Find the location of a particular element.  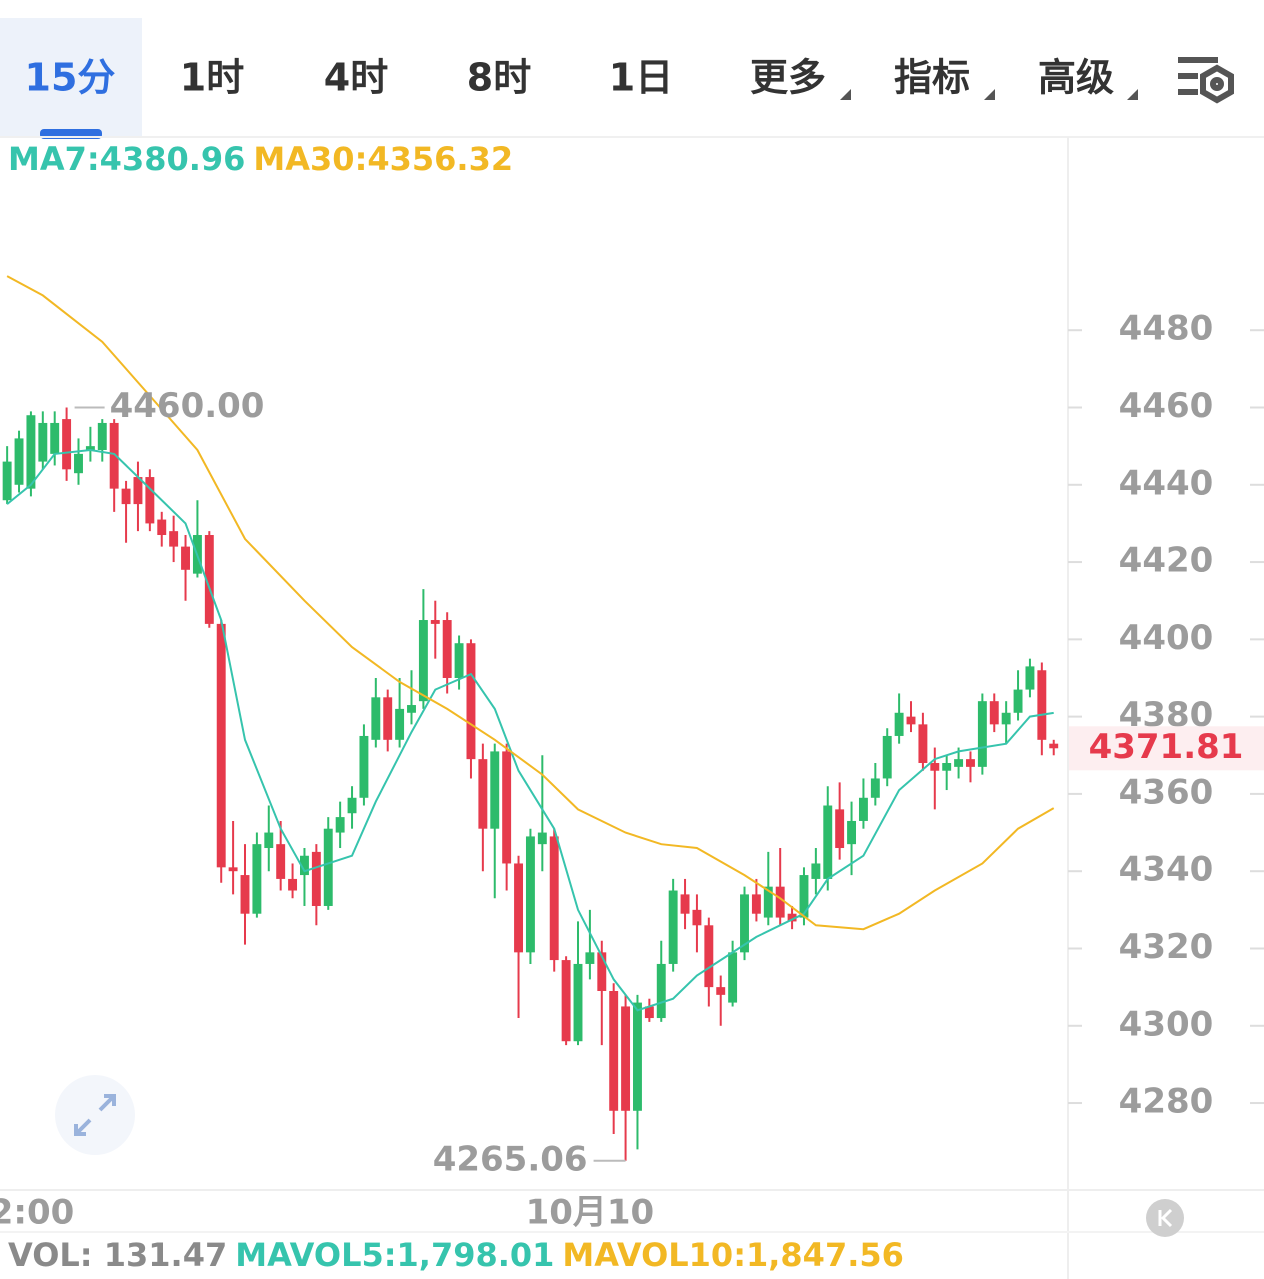

last-price-label: 4371.81 is located at coordinates (1166, 747).